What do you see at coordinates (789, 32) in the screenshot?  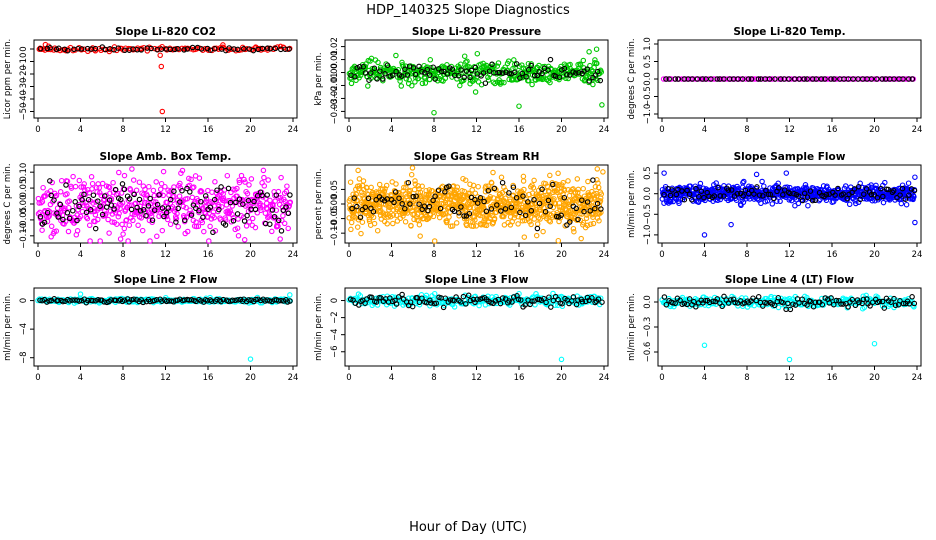 I see `panel-title: Slope Li-820 Temp.` at bounding box center [789, 32].